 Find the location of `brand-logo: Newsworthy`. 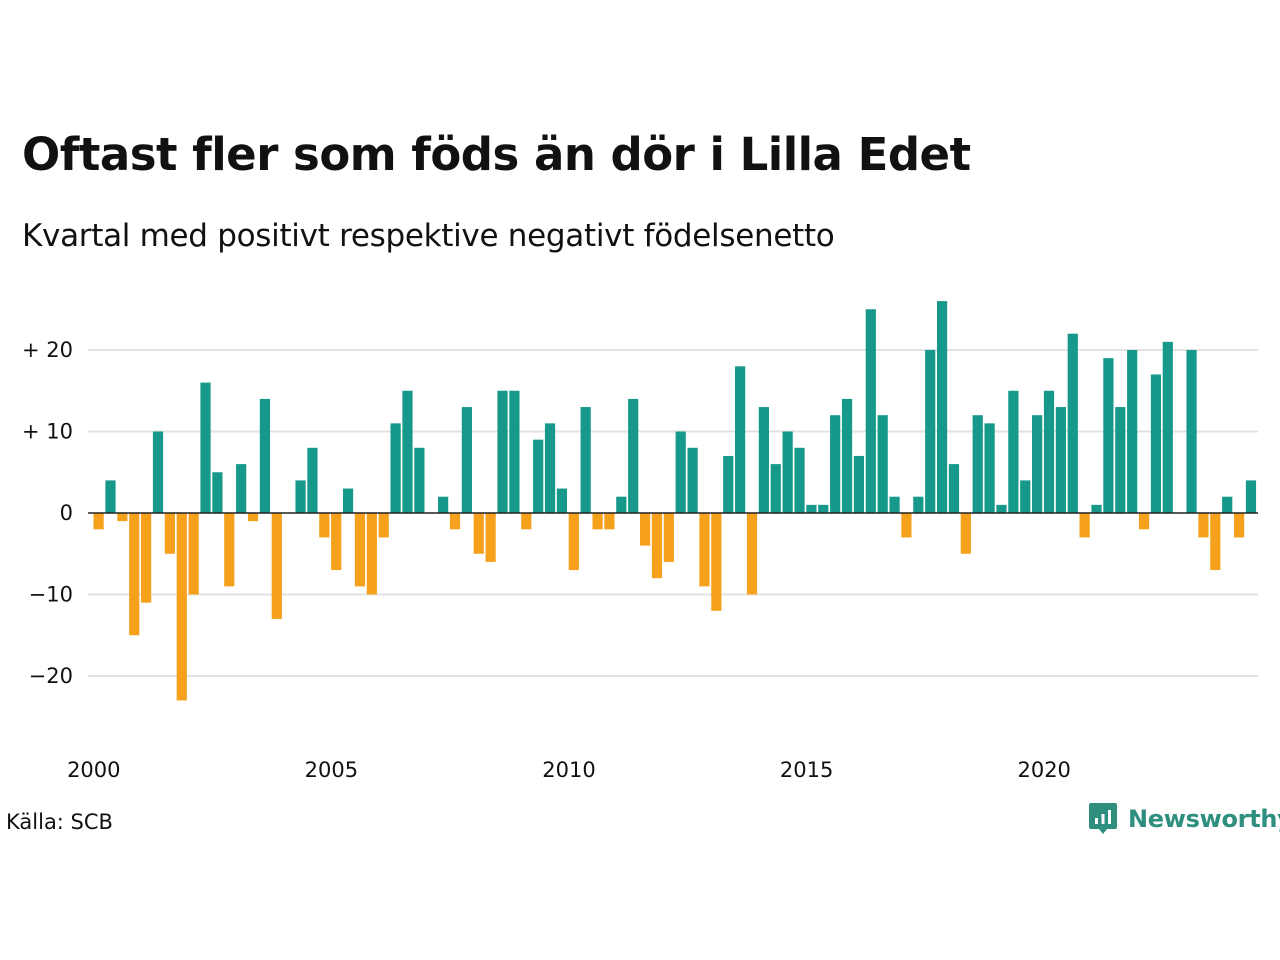

brand-logo: Newsworthy is located at coordinates (1184, 819).